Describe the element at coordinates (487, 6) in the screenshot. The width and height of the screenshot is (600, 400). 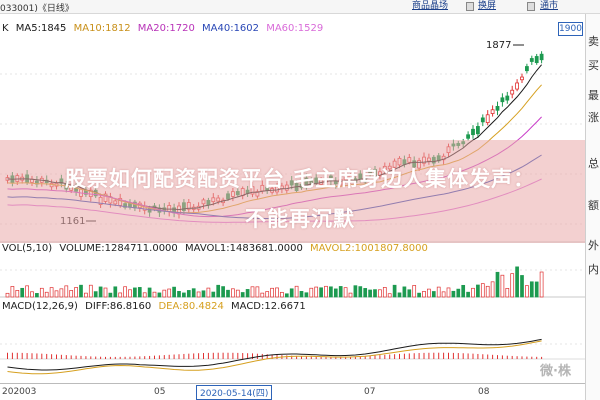
I see `switch-screen-button: 换屏` at that location.